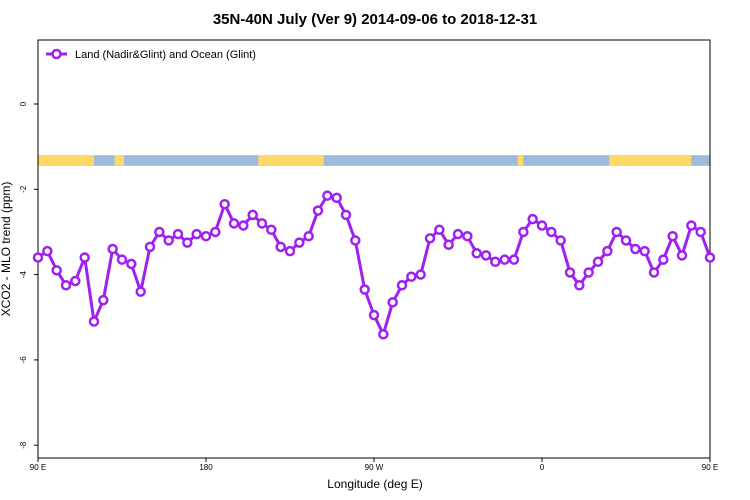 The height and width of the screenshot is (500, 750). I want to click on legend: Land (Nadir&Glint) and Ocean (Glint), so click(151, 54).